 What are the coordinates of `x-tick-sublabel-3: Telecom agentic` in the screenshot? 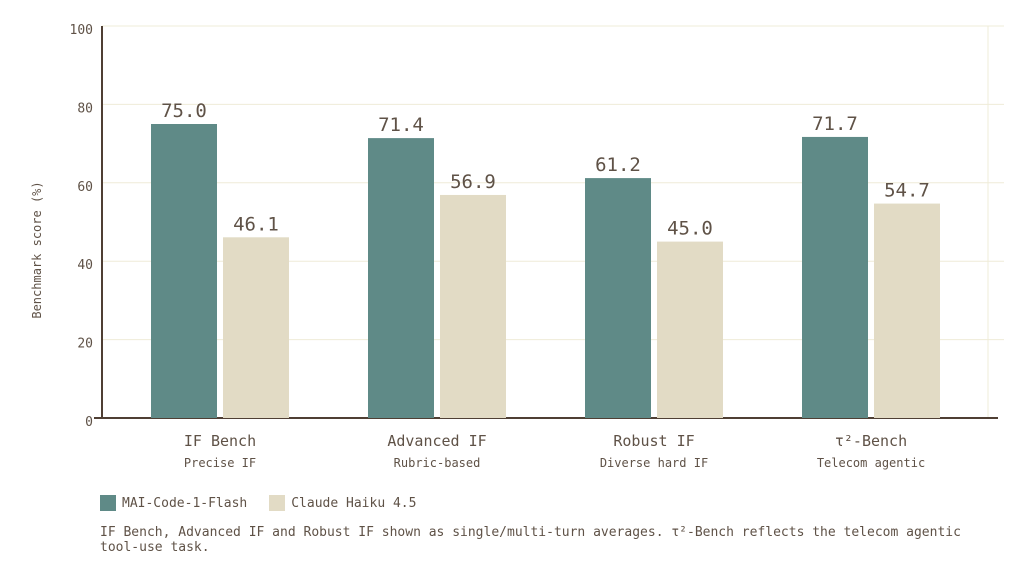 It's located at (871, 463).